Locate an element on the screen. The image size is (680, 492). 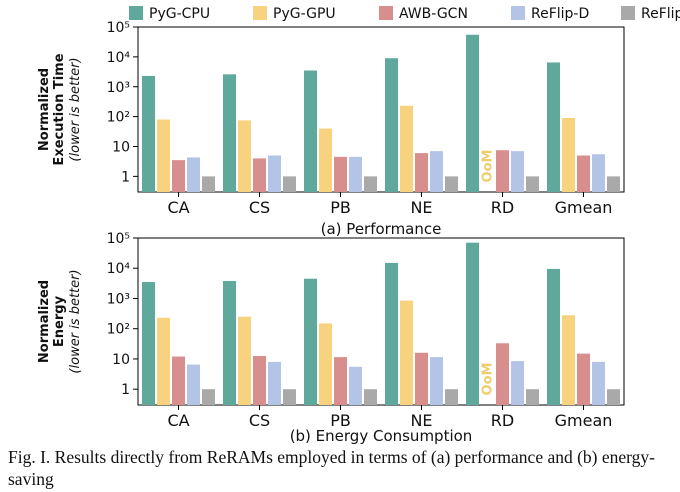
x-tick-label-pb: PB is located at coordinates (340, 420).